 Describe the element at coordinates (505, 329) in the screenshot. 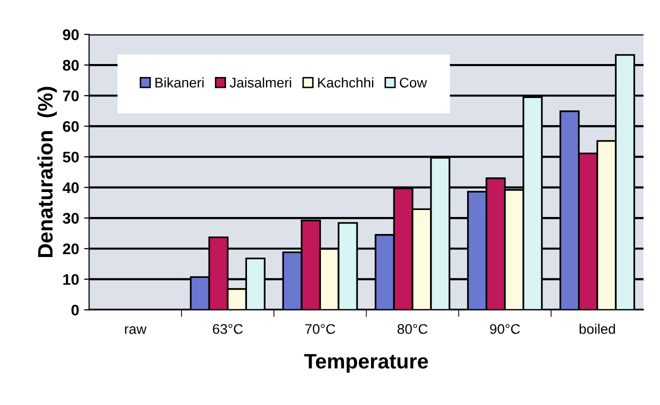

I see `x-tick-label: 90°C` at that location.